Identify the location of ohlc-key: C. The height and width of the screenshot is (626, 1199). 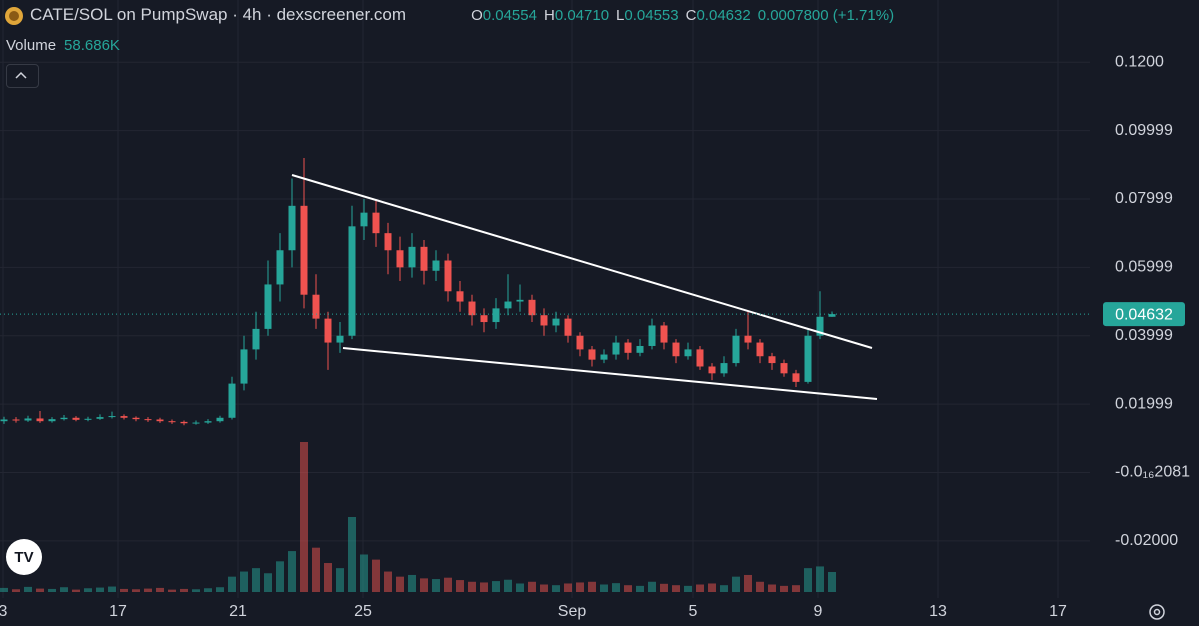
(691, 15).